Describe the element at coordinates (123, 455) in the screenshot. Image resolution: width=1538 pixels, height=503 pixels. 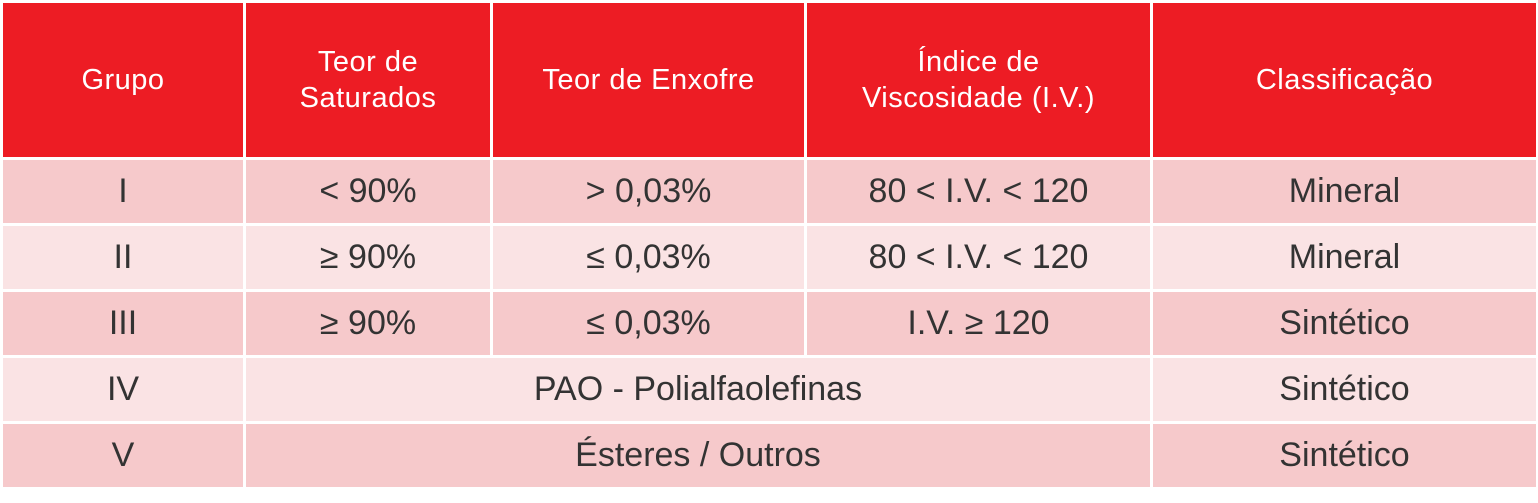
I see `table-cell: V` at that location.